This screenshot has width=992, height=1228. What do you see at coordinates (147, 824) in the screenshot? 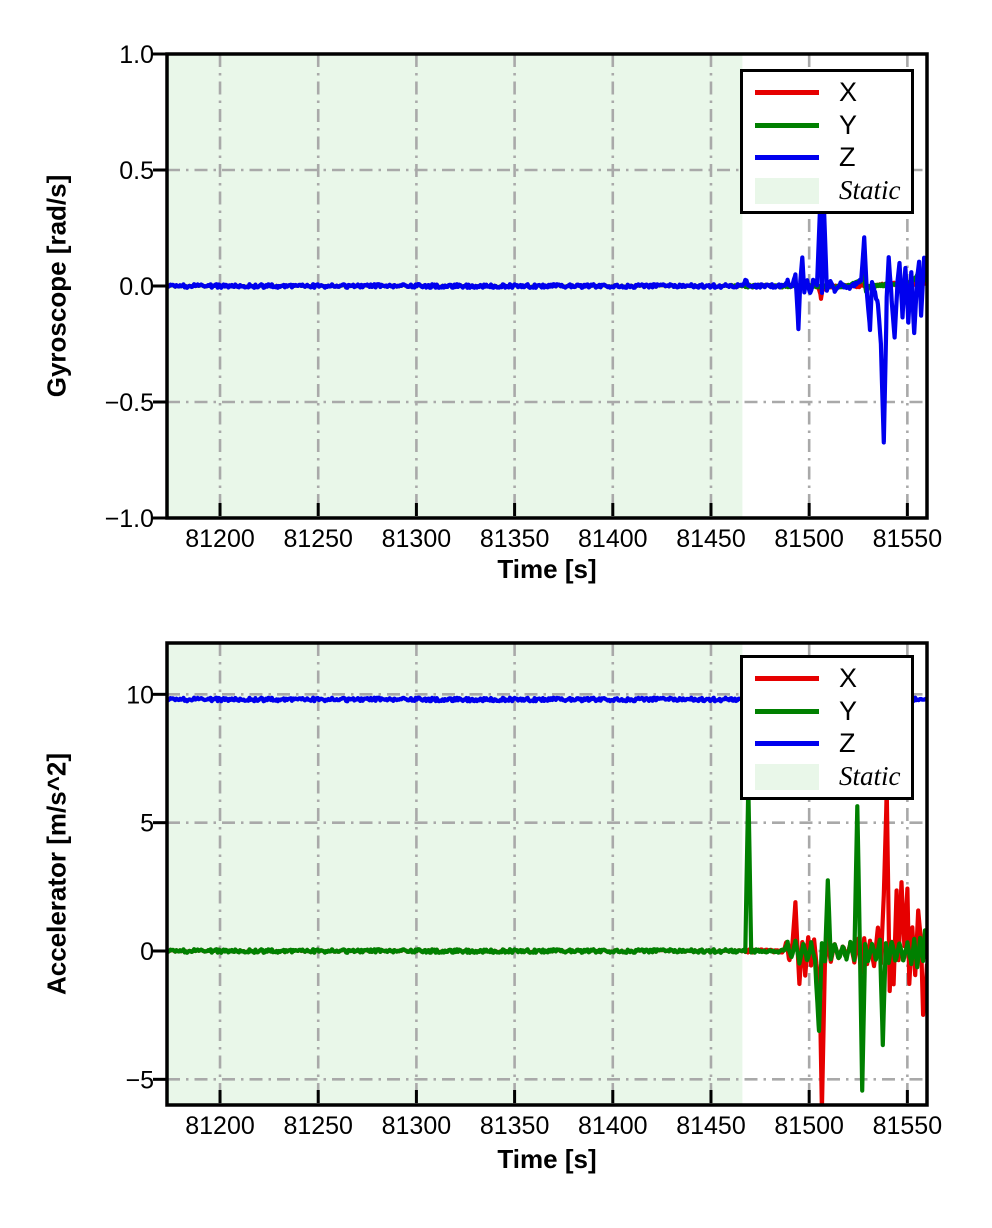
I see `y-tick-label: 5` at bounding box center [147, 824].